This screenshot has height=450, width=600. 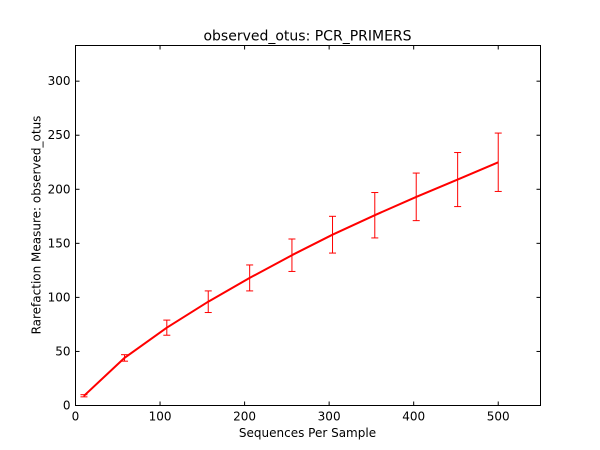 What do you see at coordinates (307, 37) in the screenshot?
I see `chart-title: observed_otus: PCR_PRIMERS` at bounding box center [307, 37].